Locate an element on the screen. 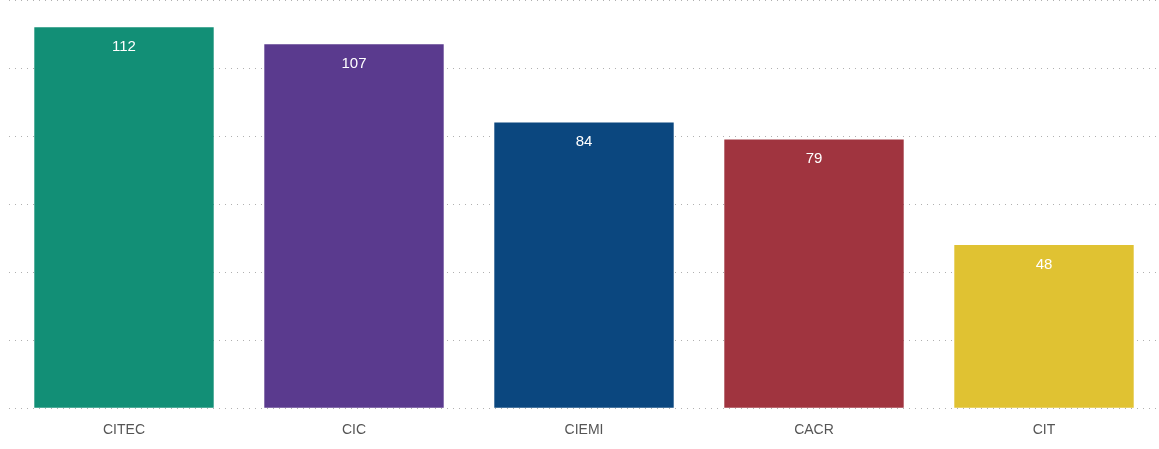 The image size is (1159, 449). data-label: 112 is located at coordinates (124, 45).